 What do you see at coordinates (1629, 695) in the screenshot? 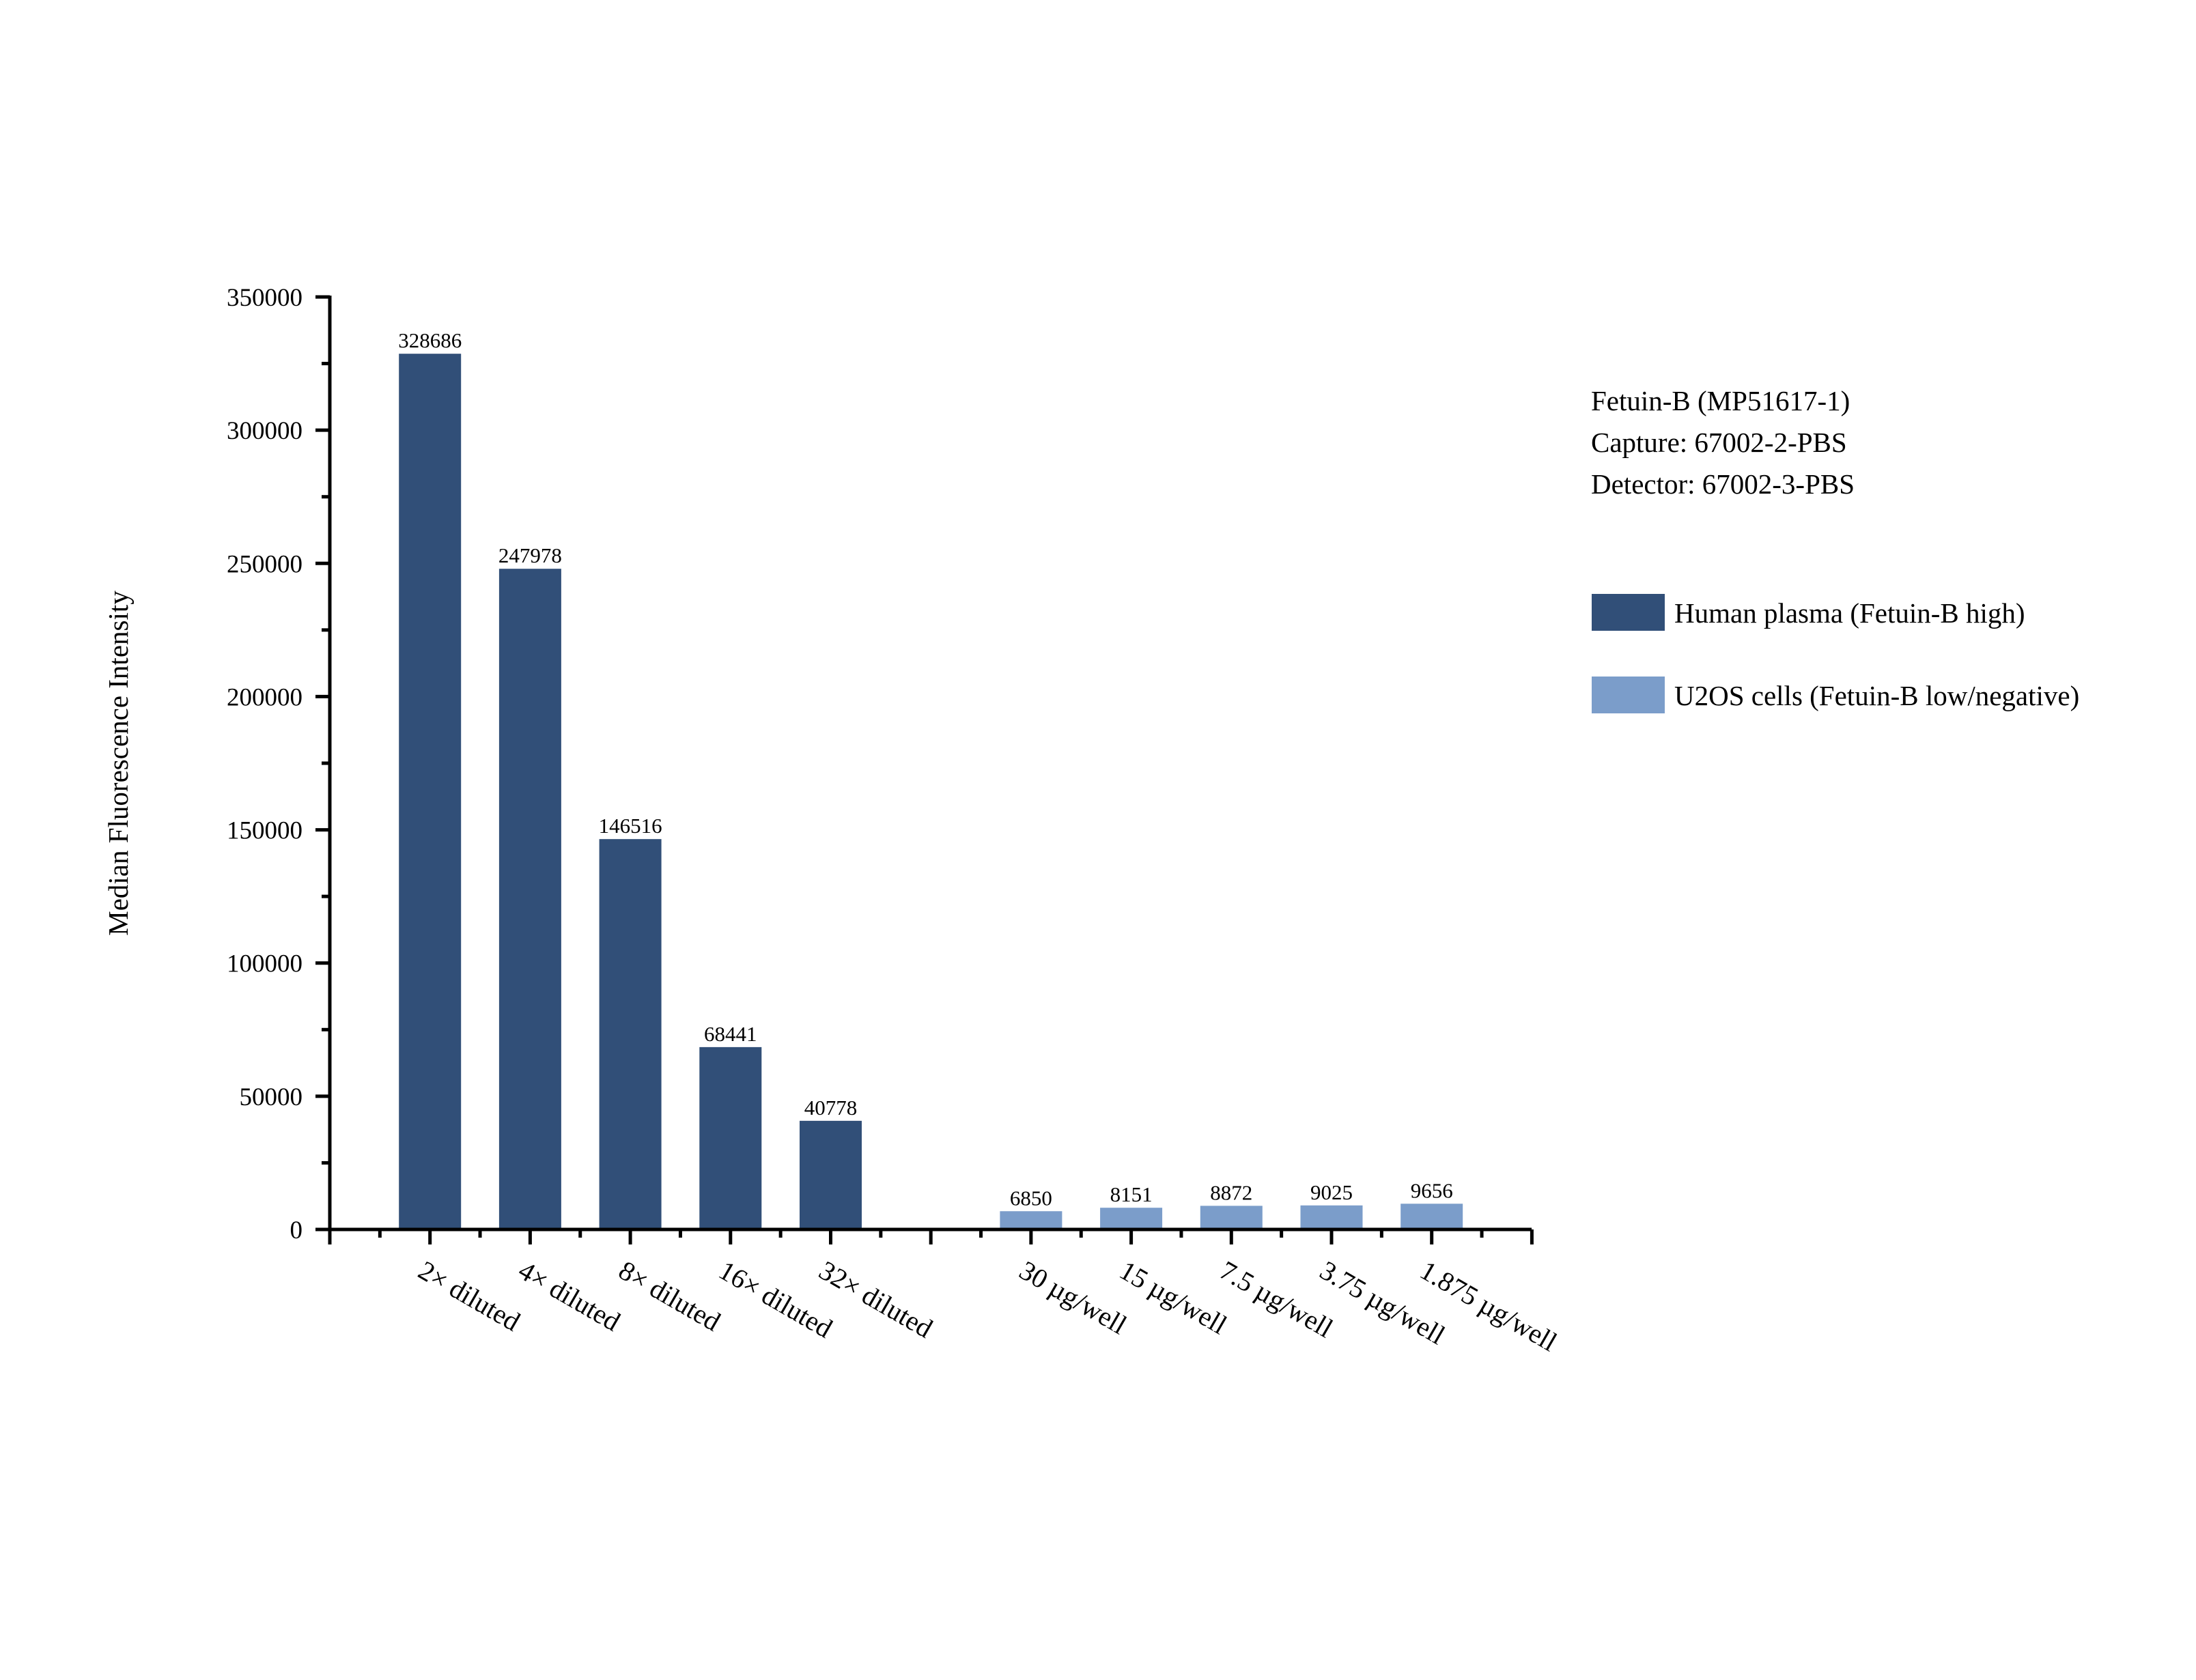
I see `legend-swatch-u2os-cells` at bounding box center [1629, 695].